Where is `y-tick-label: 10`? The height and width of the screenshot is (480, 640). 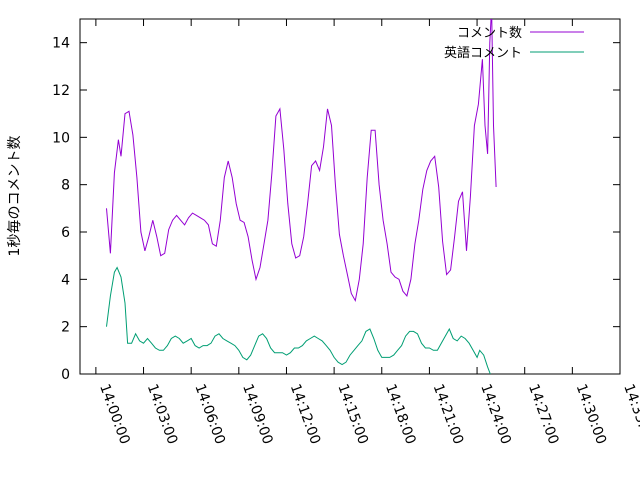
y-tick-label: 10 is located at coordinates (61, 138).